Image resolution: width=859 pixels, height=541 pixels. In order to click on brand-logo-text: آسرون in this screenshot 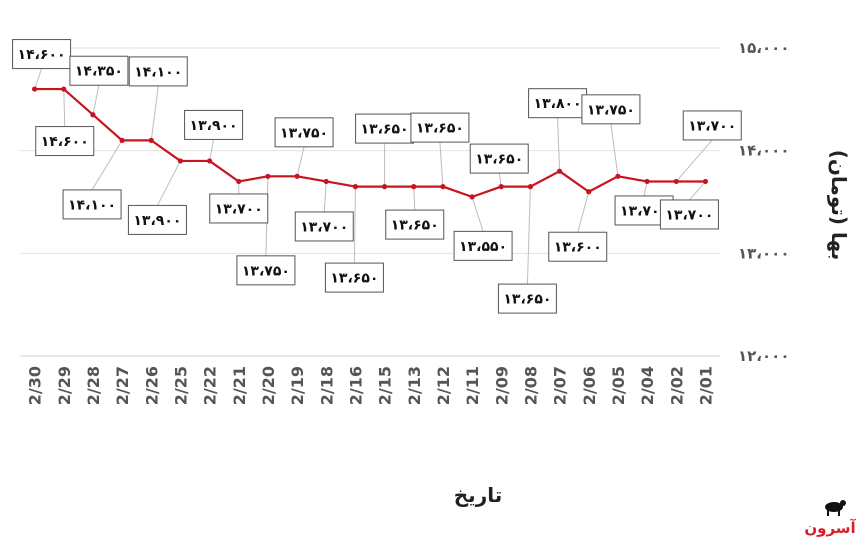, I will do `click(830, 528)`.